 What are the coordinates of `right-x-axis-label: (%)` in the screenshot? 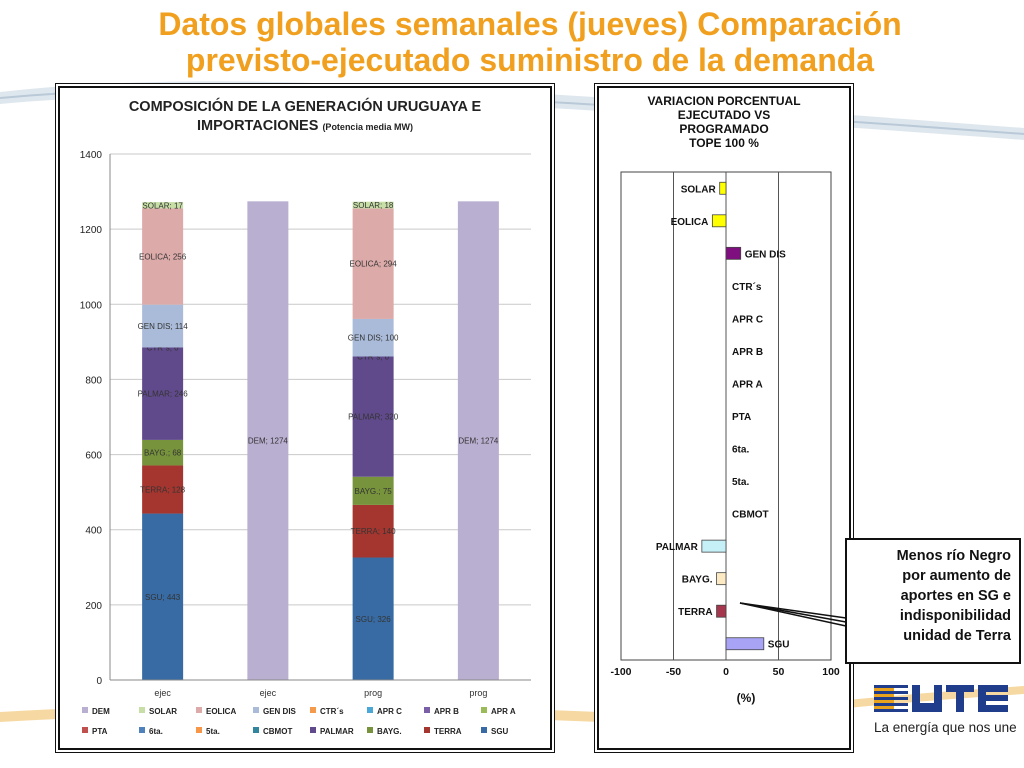 It's located at (746, 698).